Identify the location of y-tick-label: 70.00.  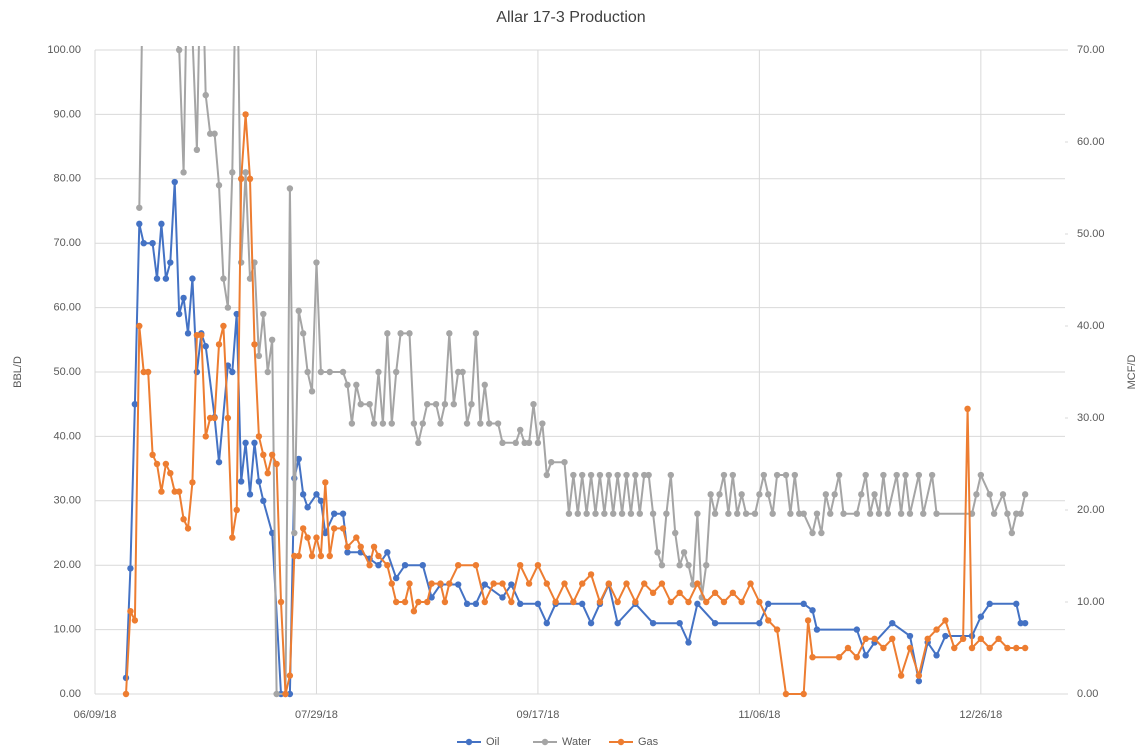
(67, 243).